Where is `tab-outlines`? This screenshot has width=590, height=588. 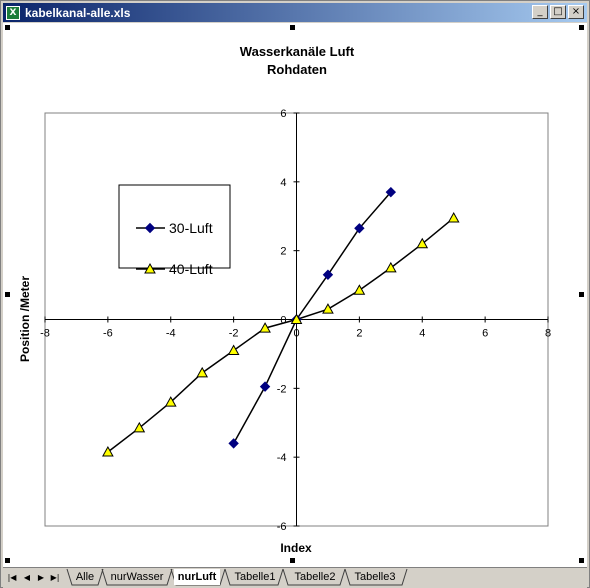
tab-outlines is located at coordinates (237, 577).